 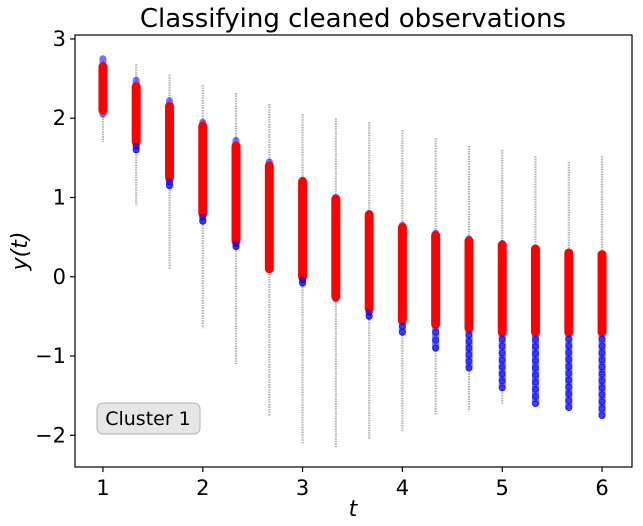 I want to click on annotation-box, so click(x=148, y=418).